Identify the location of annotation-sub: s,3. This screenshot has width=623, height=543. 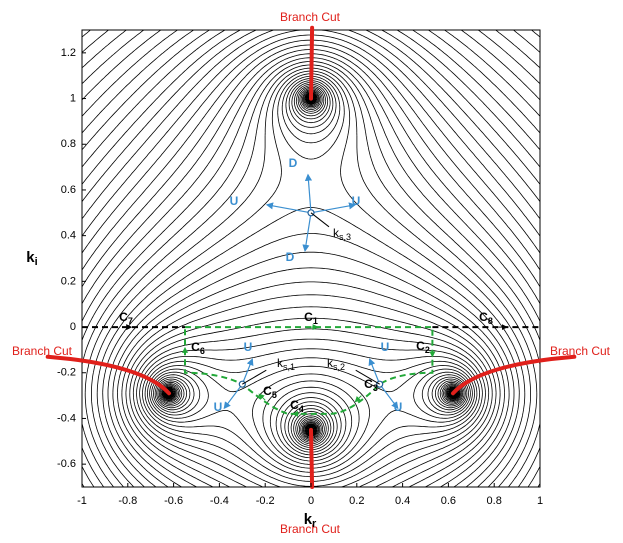
(345, 237).